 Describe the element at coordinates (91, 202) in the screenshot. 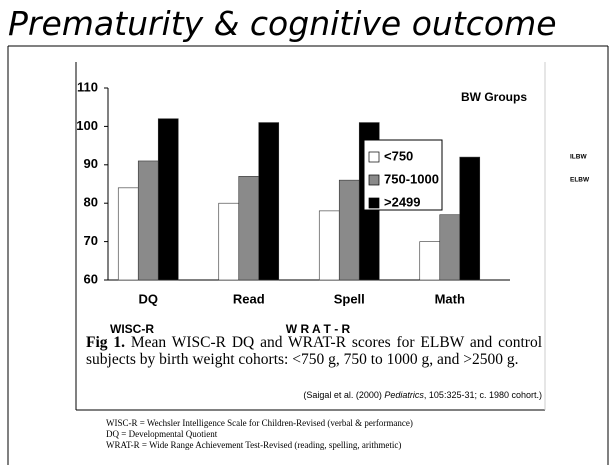

I see `y-tick-label: 80` at that location.